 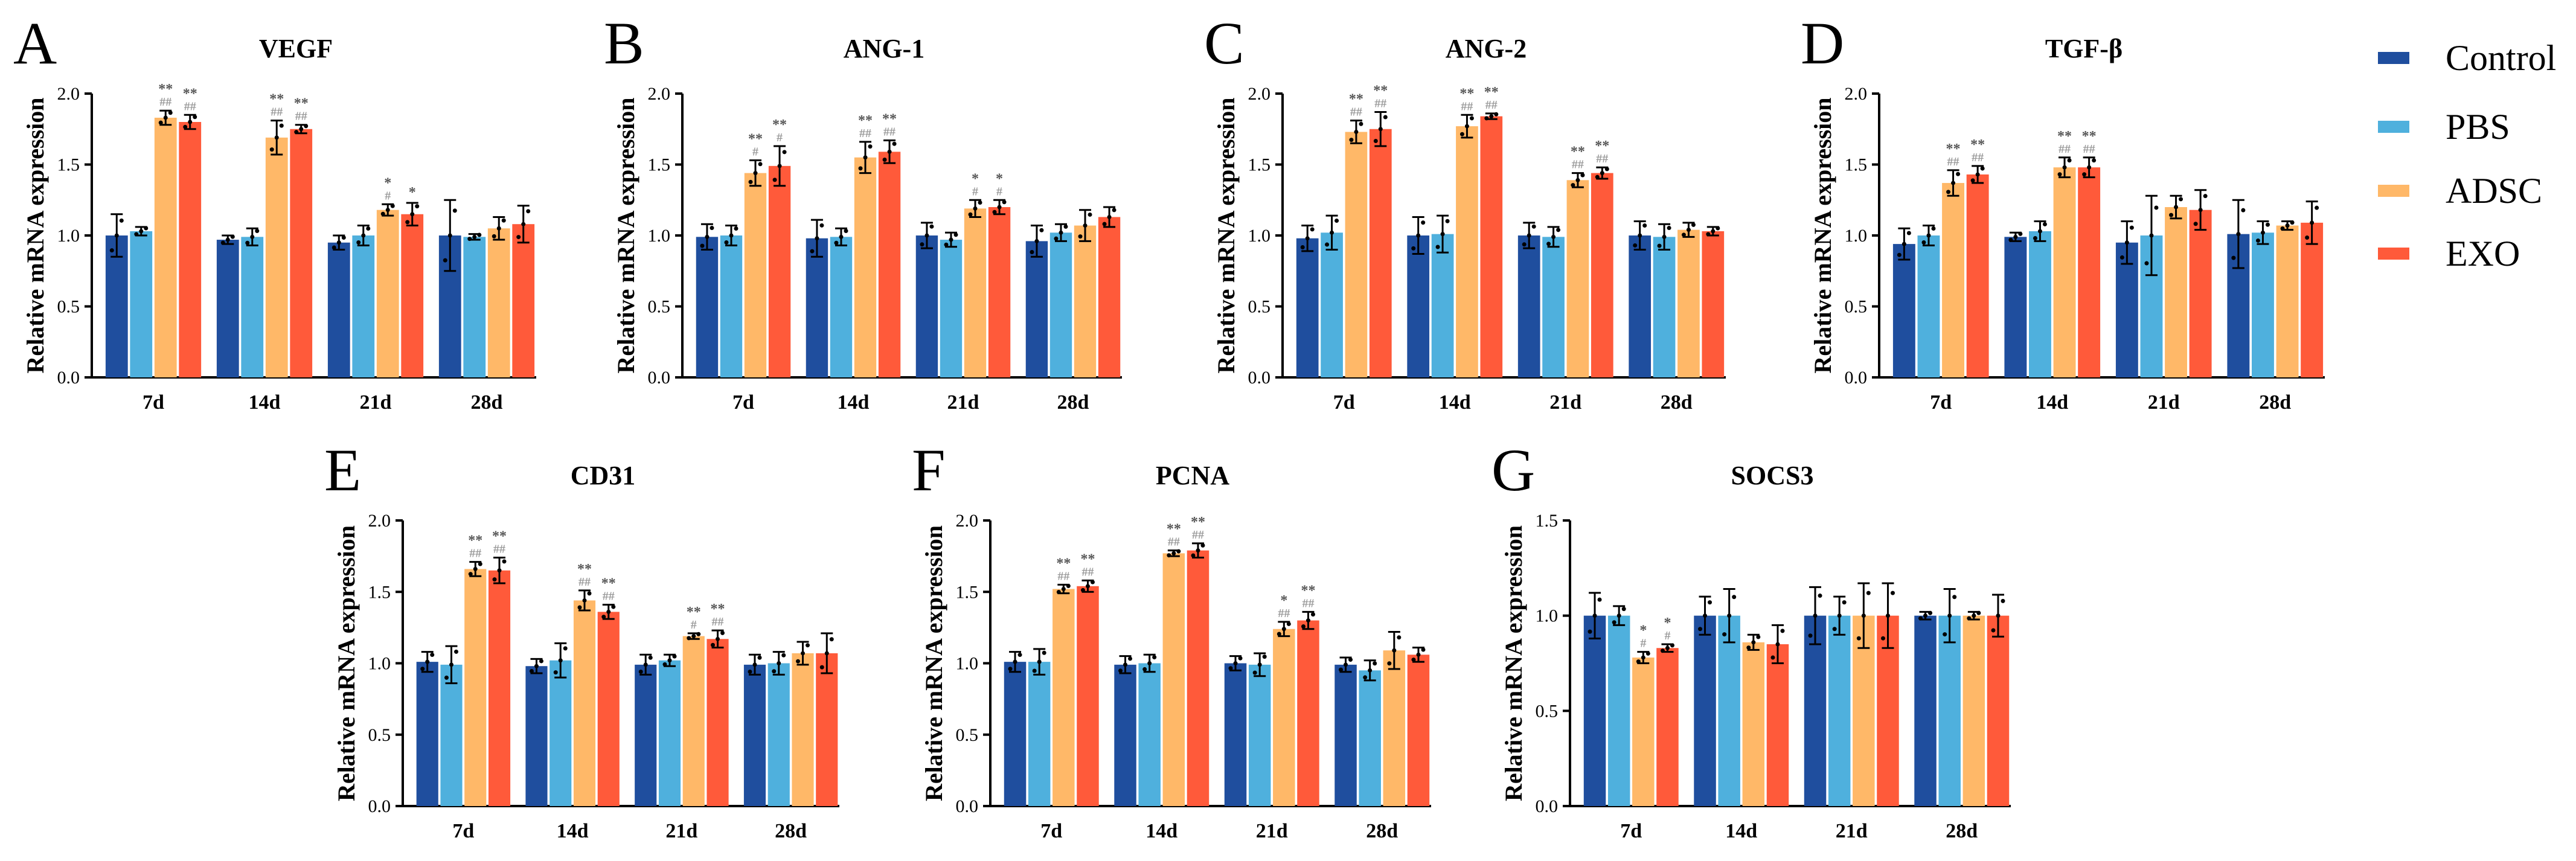 What do you see at coordinates (2478, 127) in the screenshot?
I see `legend-label-pbs: PBS` at bounding box center [2478, 127].